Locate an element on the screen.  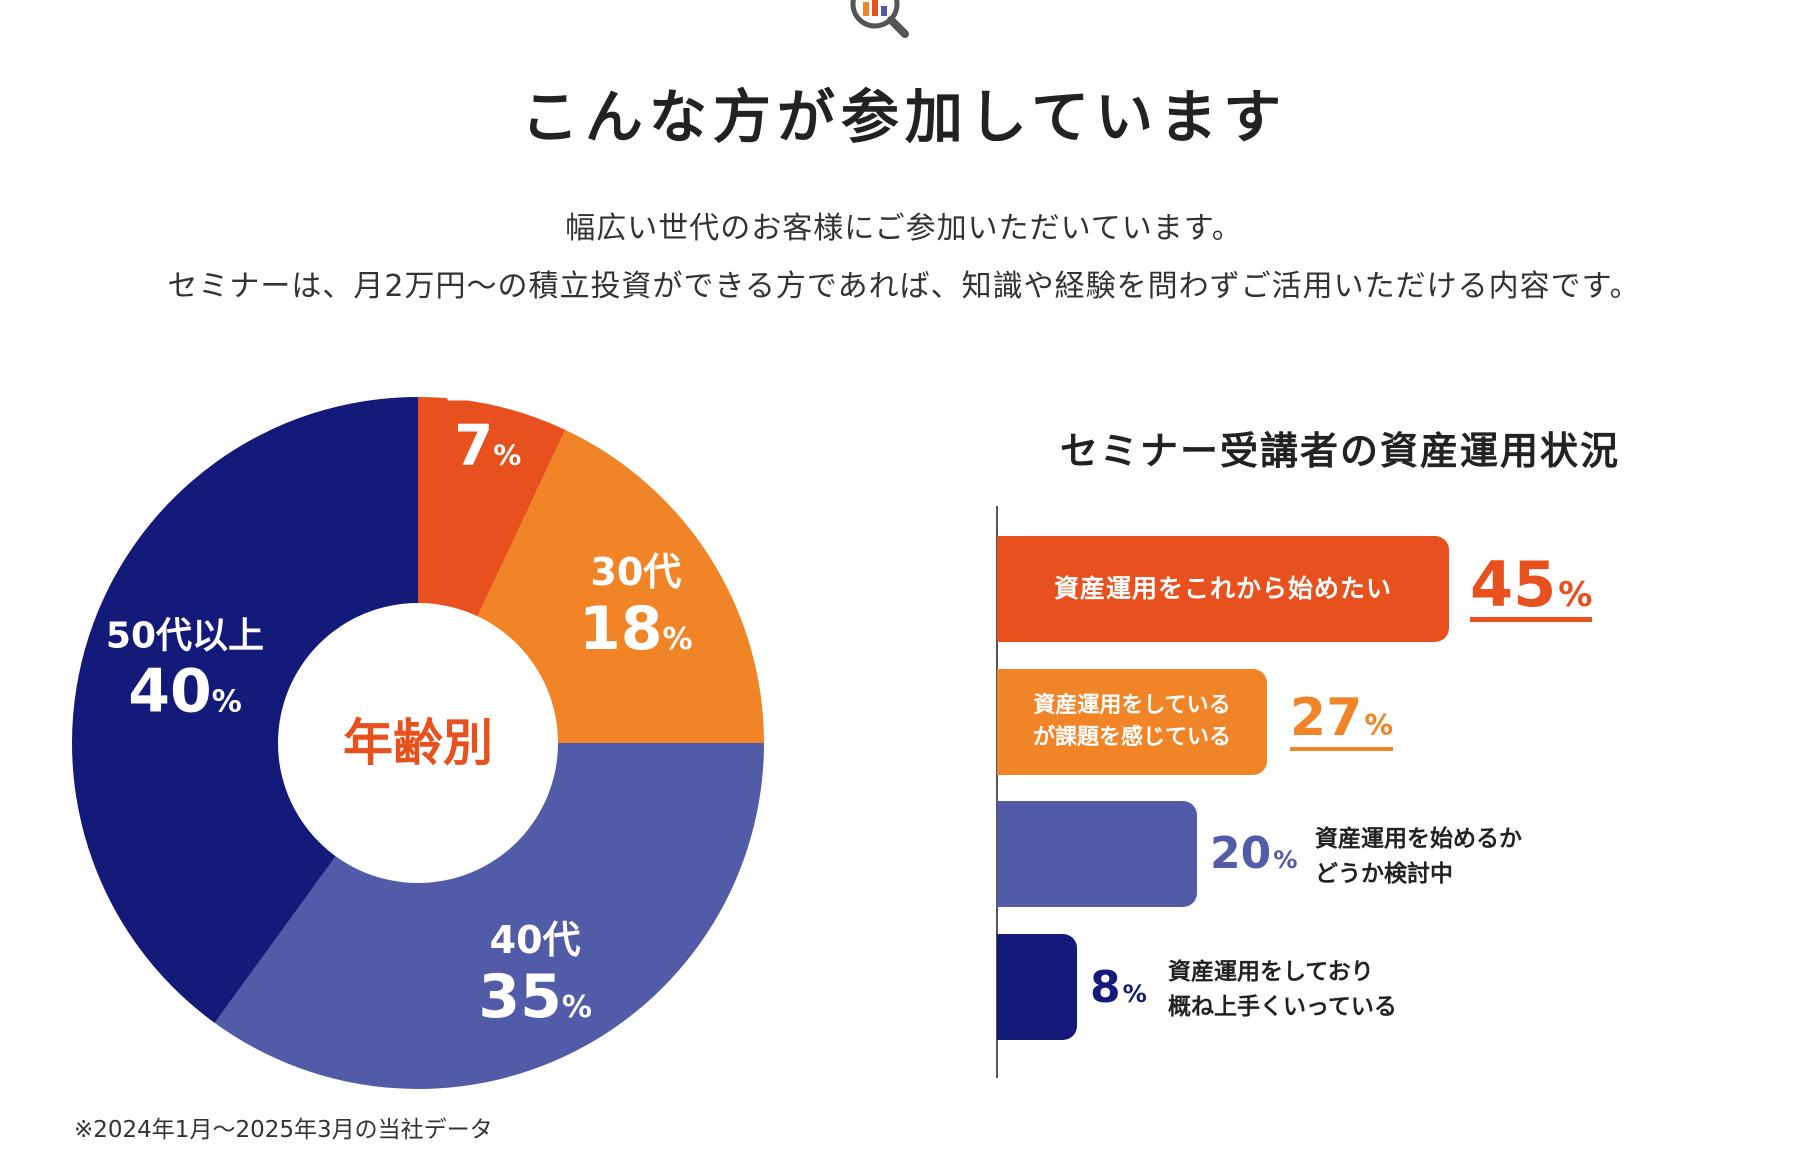
donut-hole is located at coordinates (418, 743).